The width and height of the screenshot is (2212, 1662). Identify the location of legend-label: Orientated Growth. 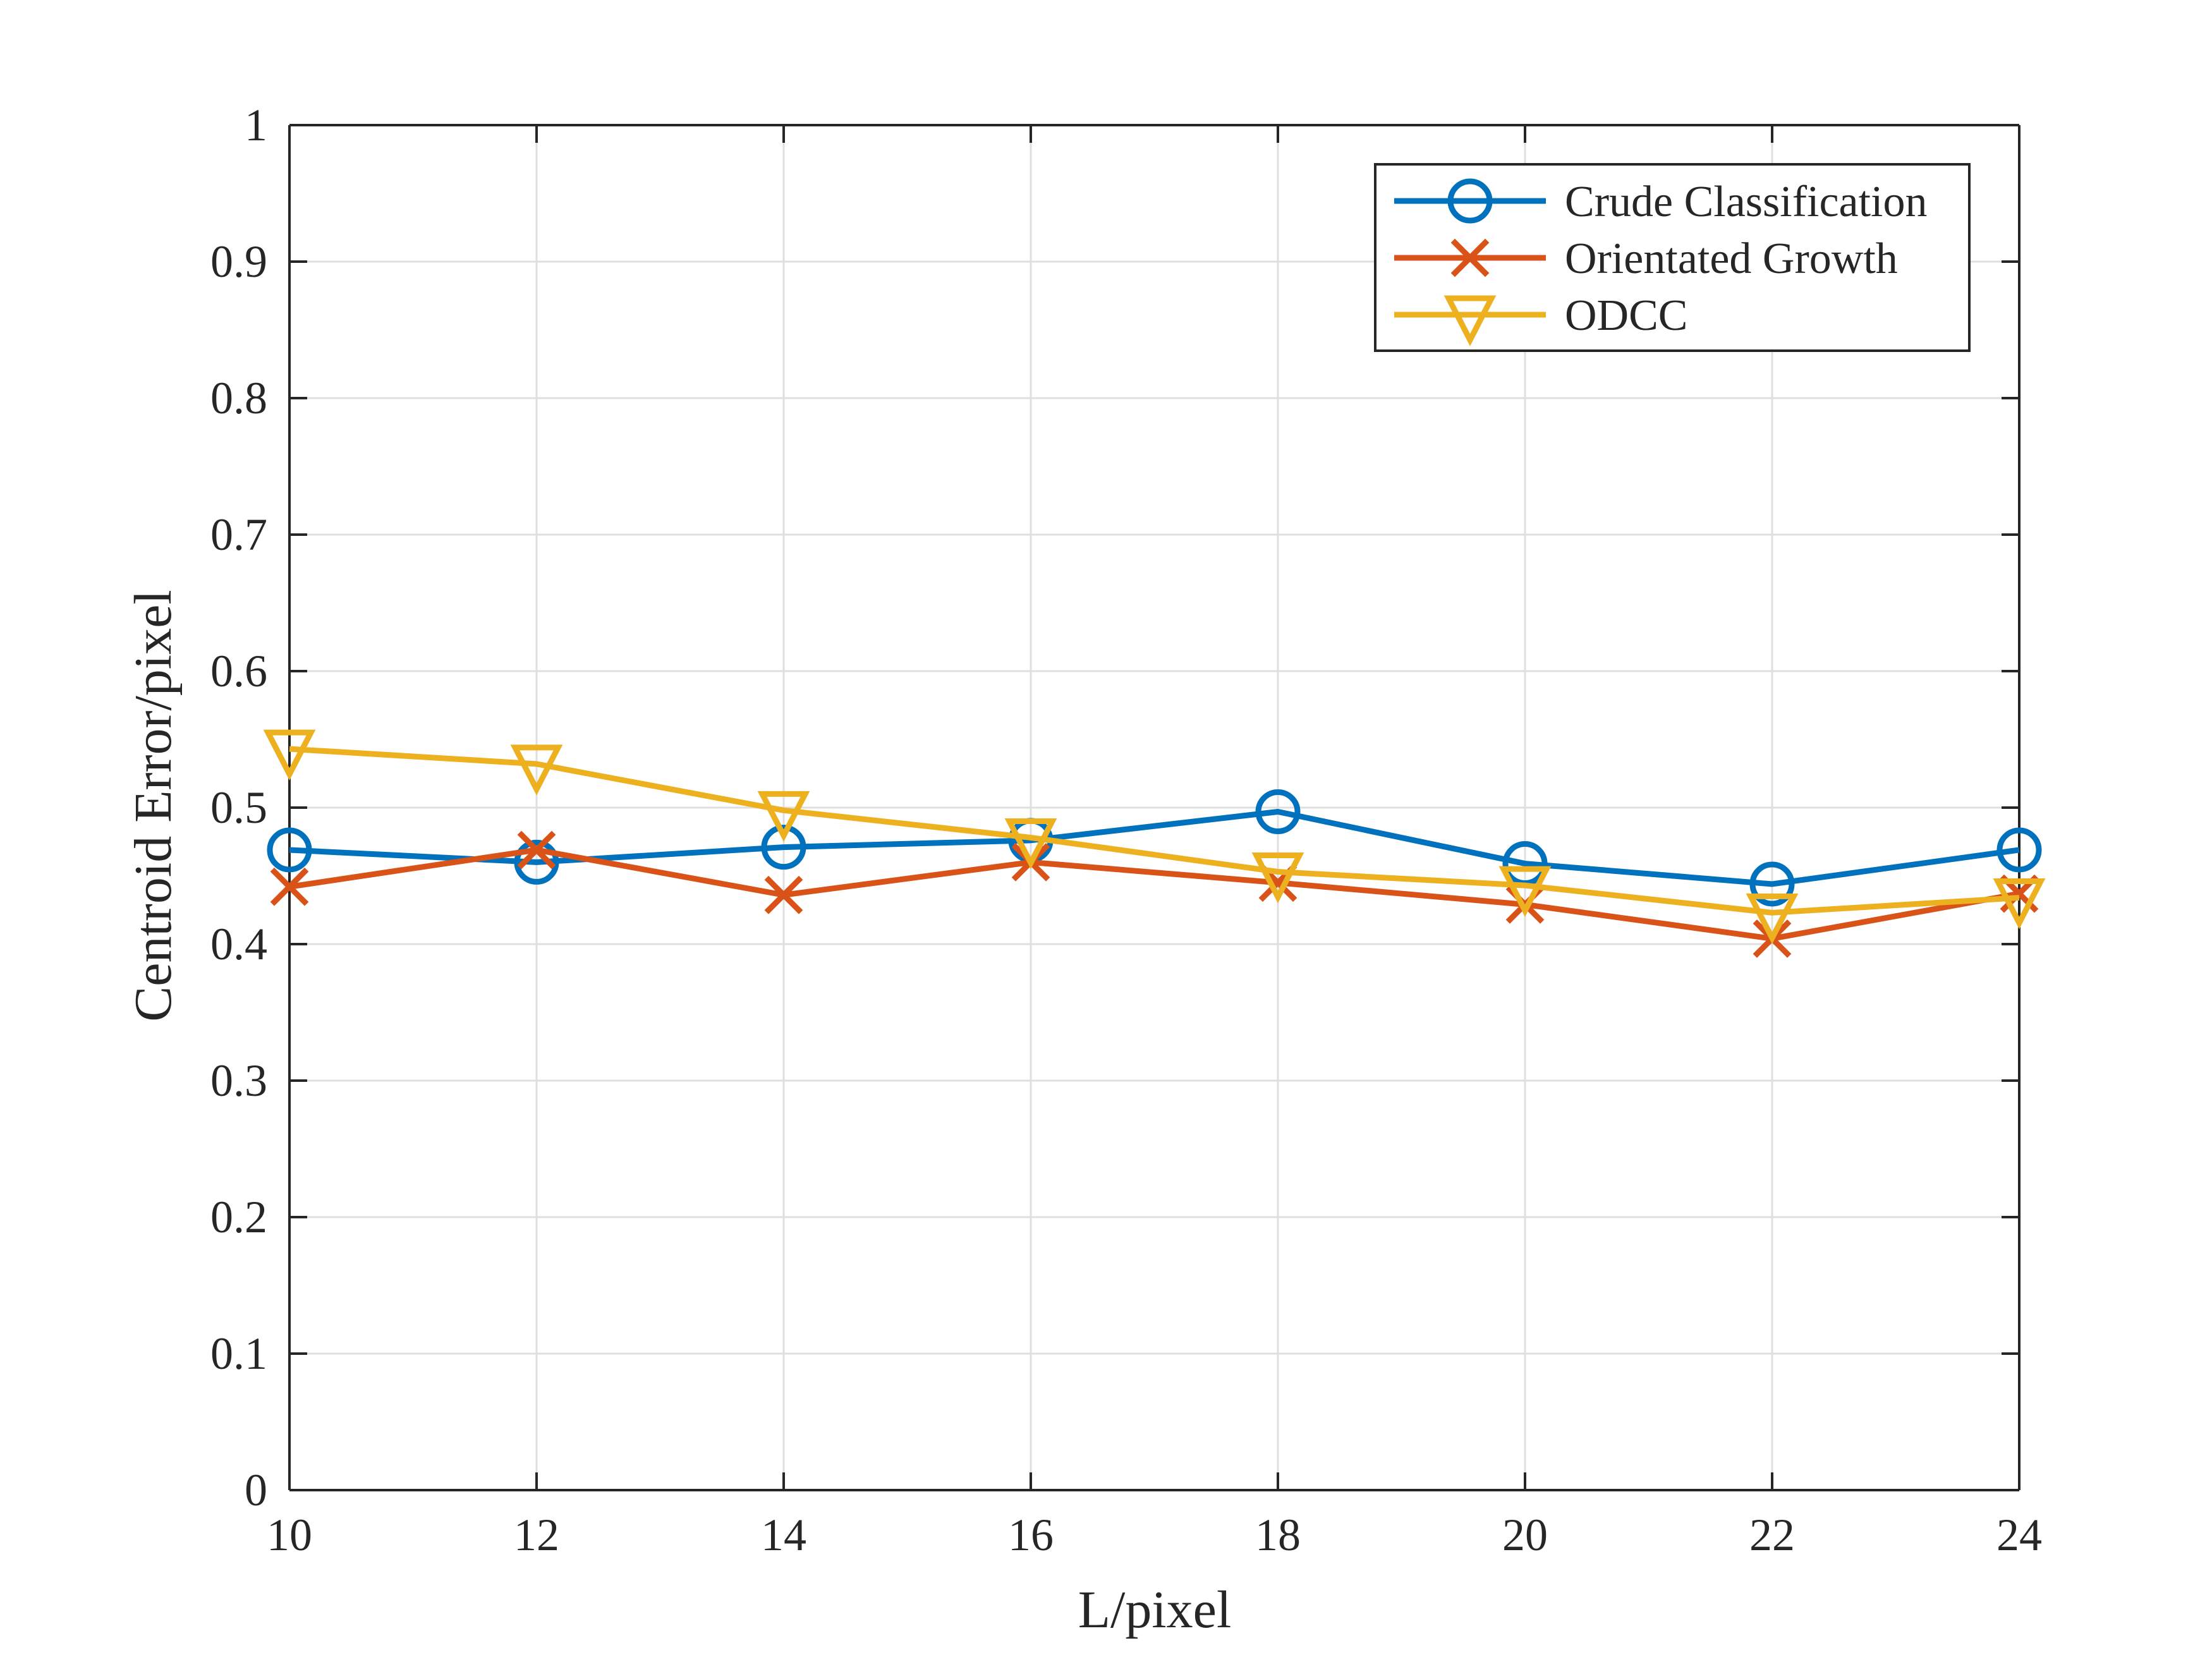
(1731, 258).